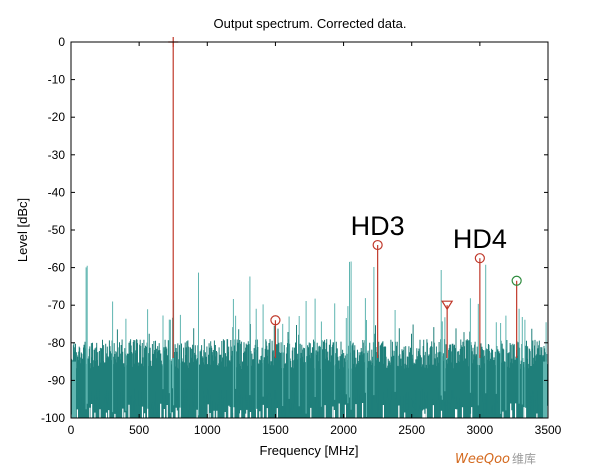  Describe the element at coordinates (57, 192) in the screenshot. I see `y-tick-label-4: -40` at that location.